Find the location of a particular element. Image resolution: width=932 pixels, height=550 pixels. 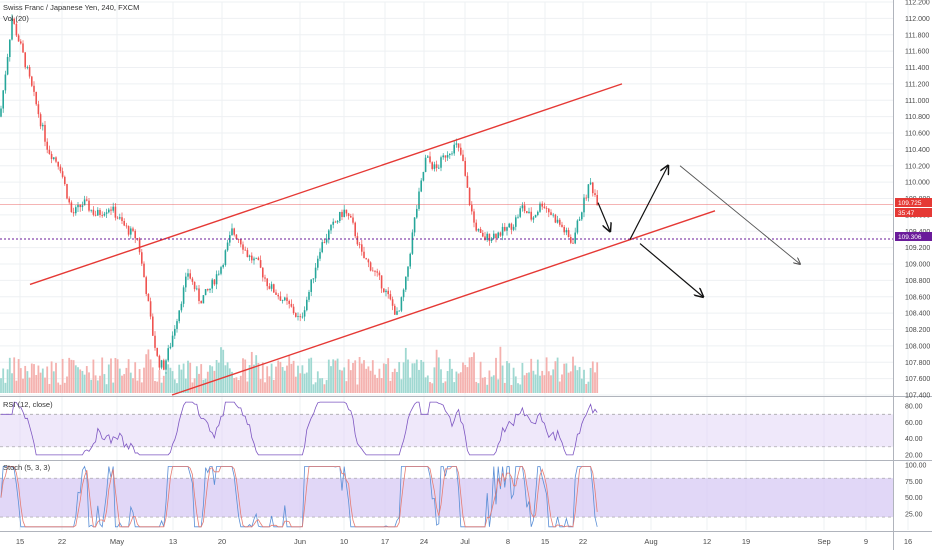

rsi-line is located at coordinates (299, 428).